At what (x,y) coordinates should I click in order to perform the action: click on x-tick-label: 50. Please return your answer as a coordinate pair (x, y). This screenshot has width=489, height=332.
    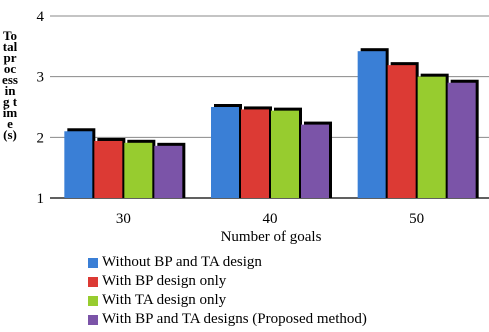
    Looking at the image, I should click on (416, 219).